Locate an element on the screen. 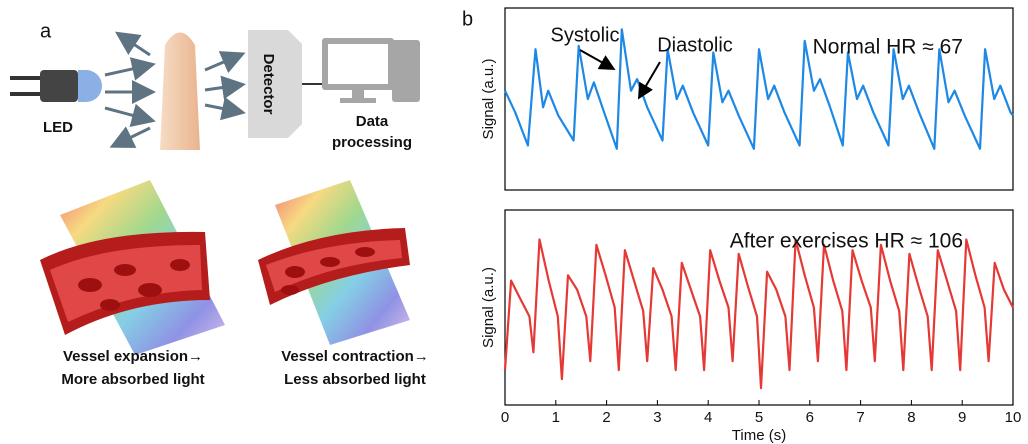 This screenshot has height=444, width=1028. x-tick-label: 0 is located at coordinates (505, 417).